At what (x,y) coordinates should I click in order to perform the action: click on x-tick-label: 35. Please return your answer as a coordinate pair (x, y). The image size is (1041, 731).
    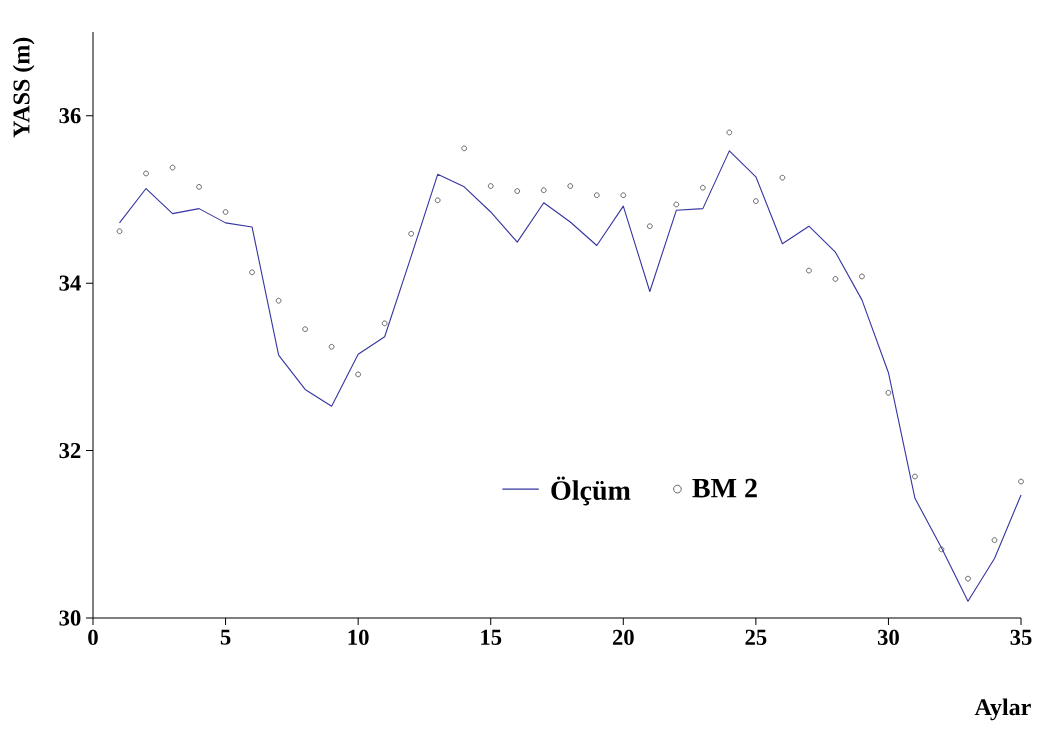
    Looking at the image, I should click on (1021, 637).